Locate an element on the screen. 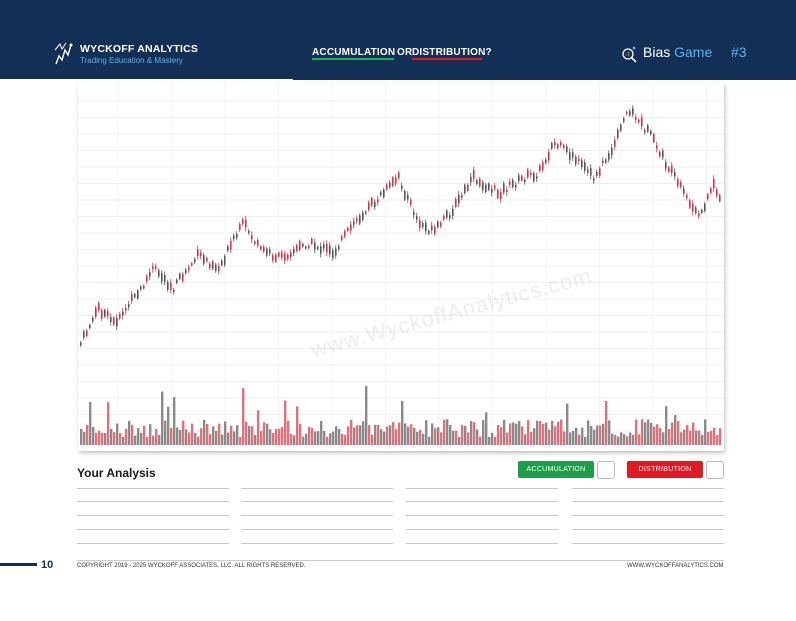 The image size is (796, 621). distribution-checkbox is located at coordinates (715, 470).